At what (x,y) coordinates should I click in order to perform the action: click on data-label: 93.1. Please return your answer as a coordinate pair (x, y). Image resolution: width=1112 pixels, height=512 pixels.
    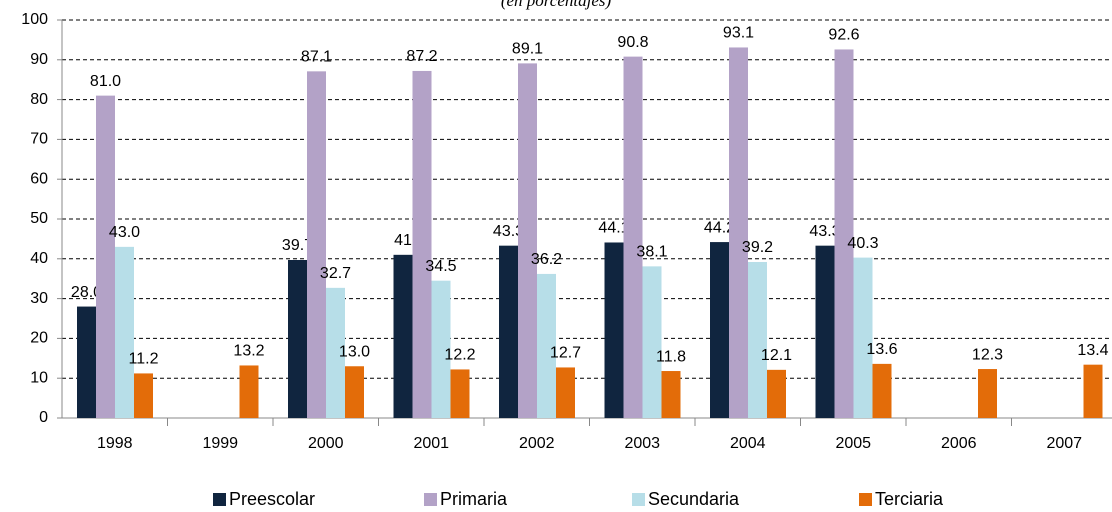
    Looking at the image, I should click on (738, 33).